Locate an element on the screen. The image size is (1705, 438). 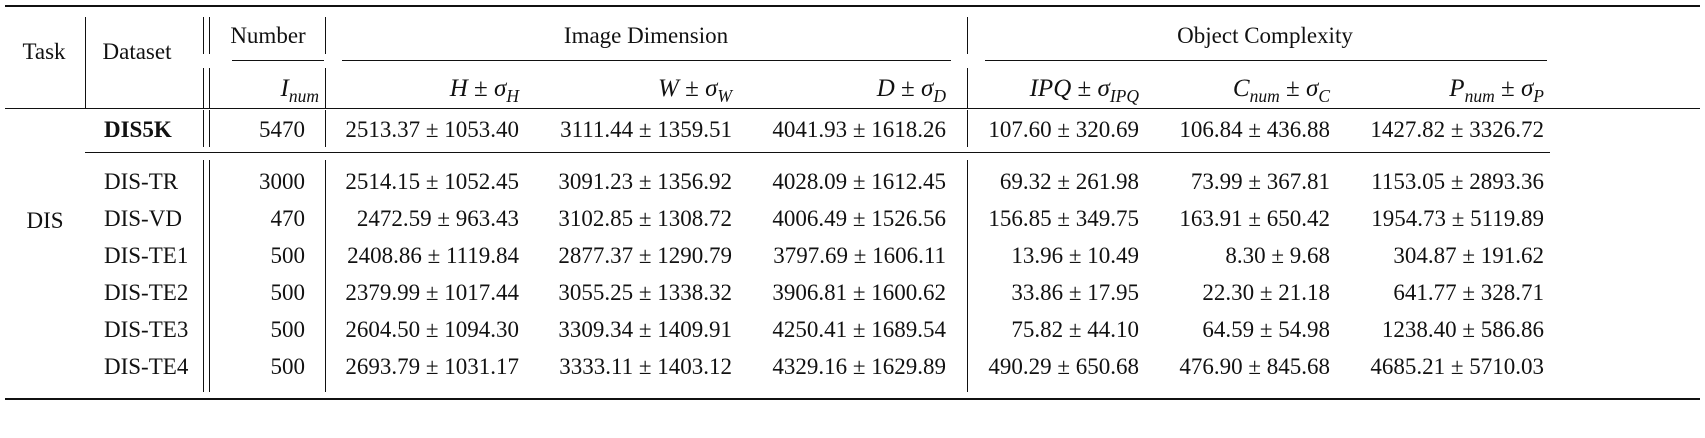
cell-h: 2604.50 ± 1094.30 is located at coordinates (432, 329).